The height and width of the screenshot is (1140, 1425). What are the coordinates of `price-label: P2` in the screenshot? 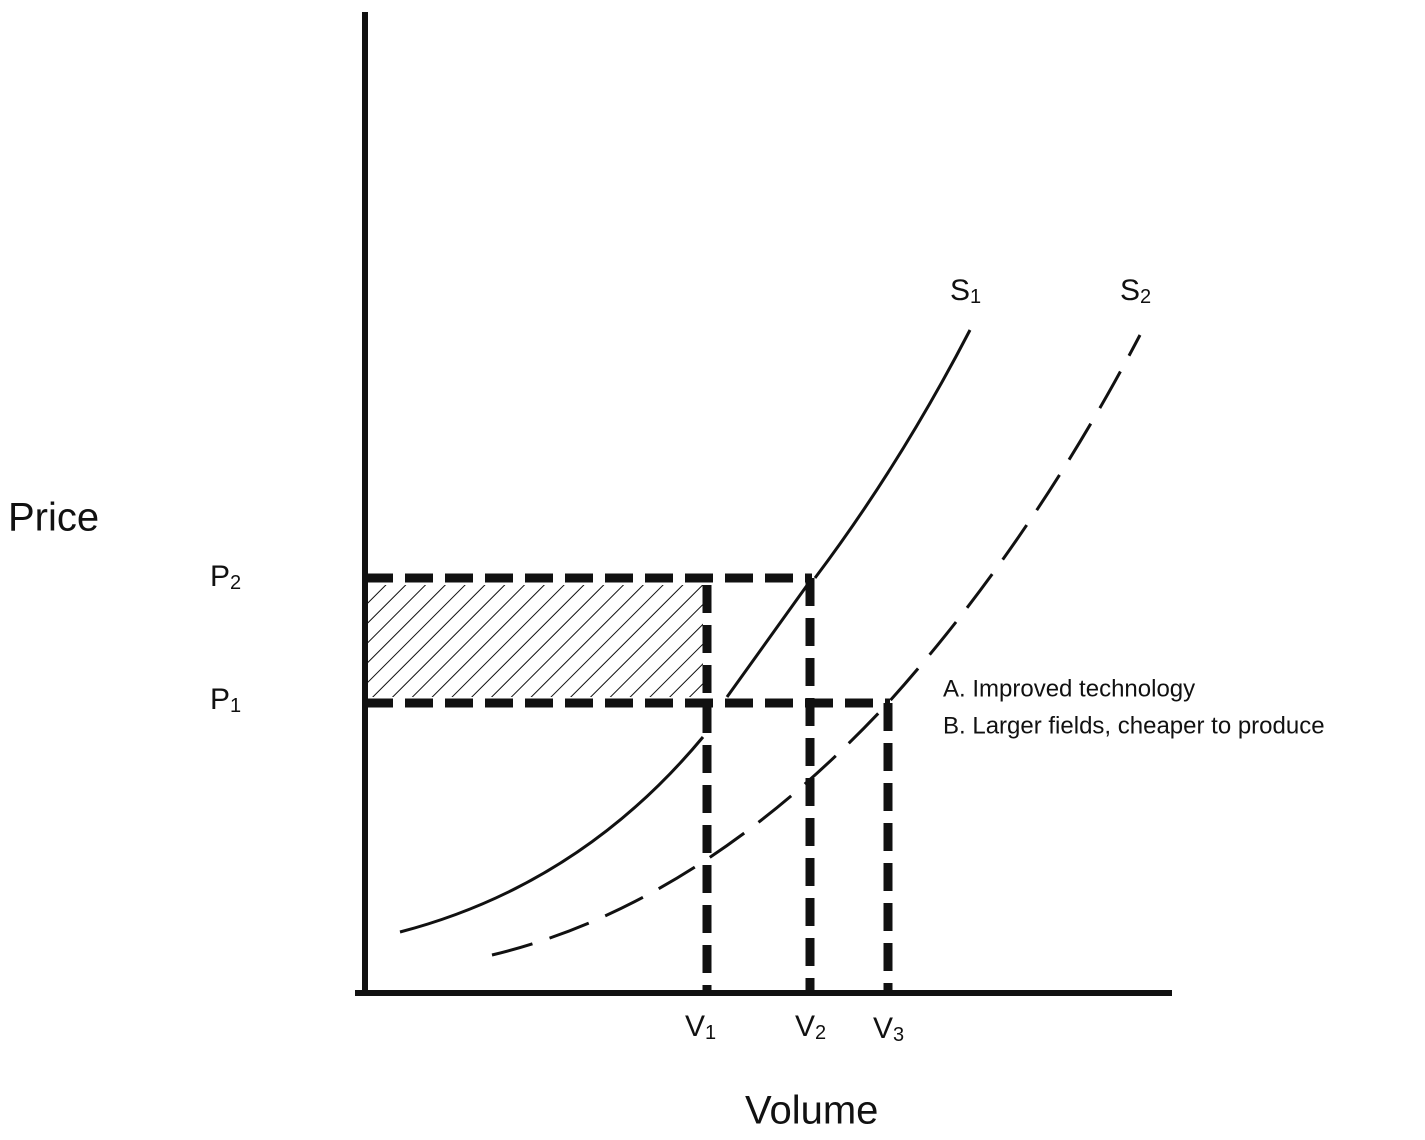 It's located at (225, 577).